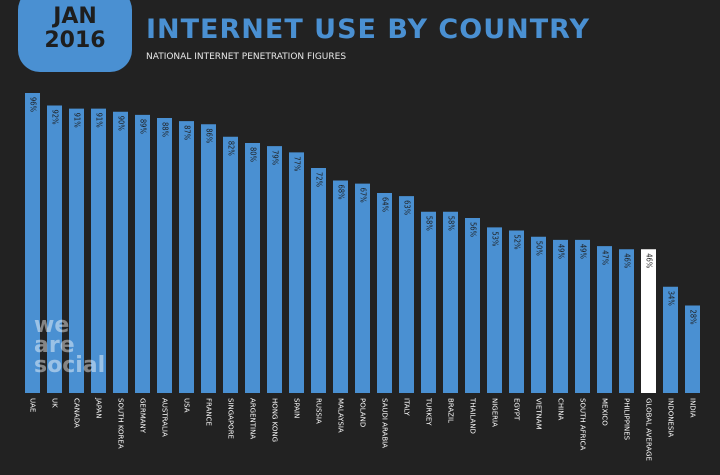 The width and height of the screenshot is (720, 475). What do you see at coordinates (626, 321) in the screenshot?
I see `bar-philippines` at bounding box center [626, 321].